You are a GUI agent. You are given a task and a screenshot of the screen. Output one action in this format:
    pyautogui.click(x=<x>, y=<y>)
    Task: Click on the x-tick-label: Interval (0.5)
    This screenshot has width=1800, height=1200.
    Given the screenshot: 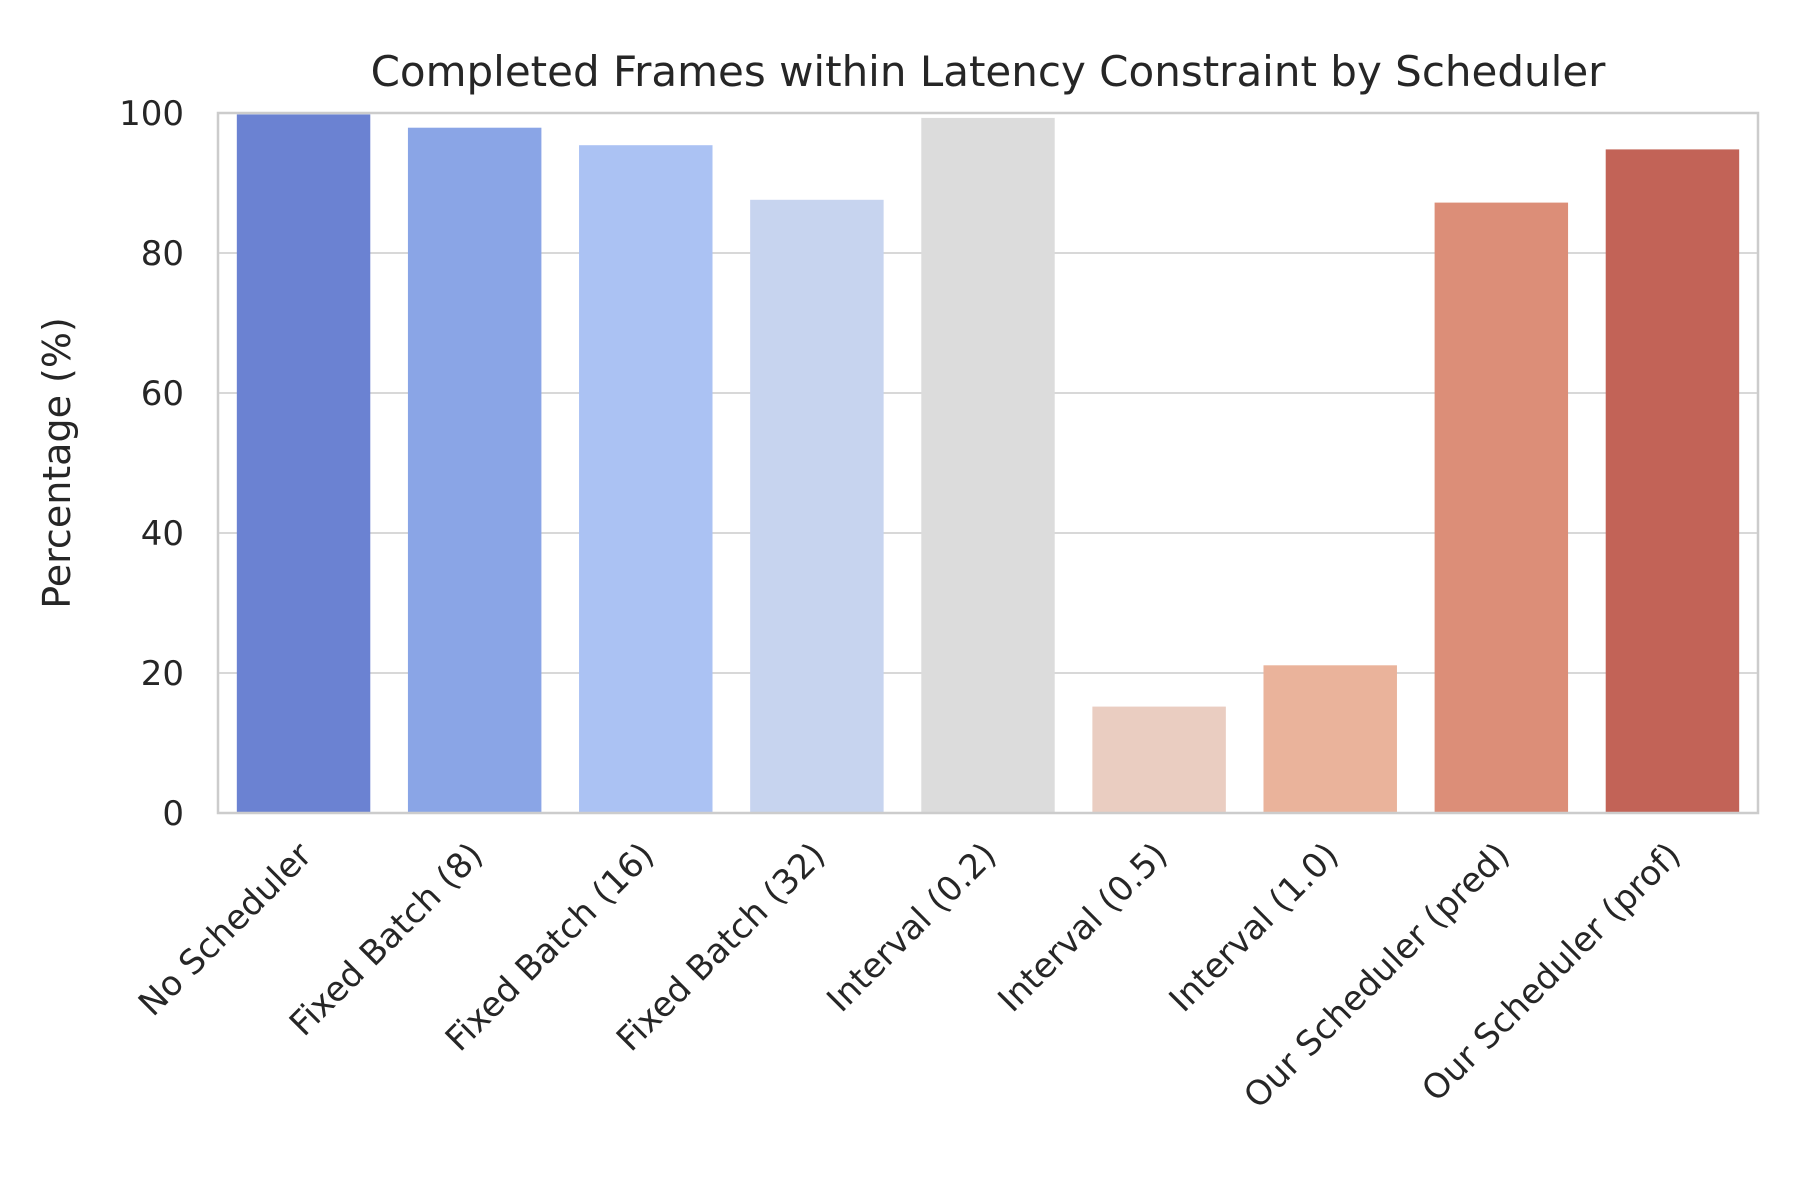 What is the action you would take?
    pyautogui.click(x=1082, y=927)
    